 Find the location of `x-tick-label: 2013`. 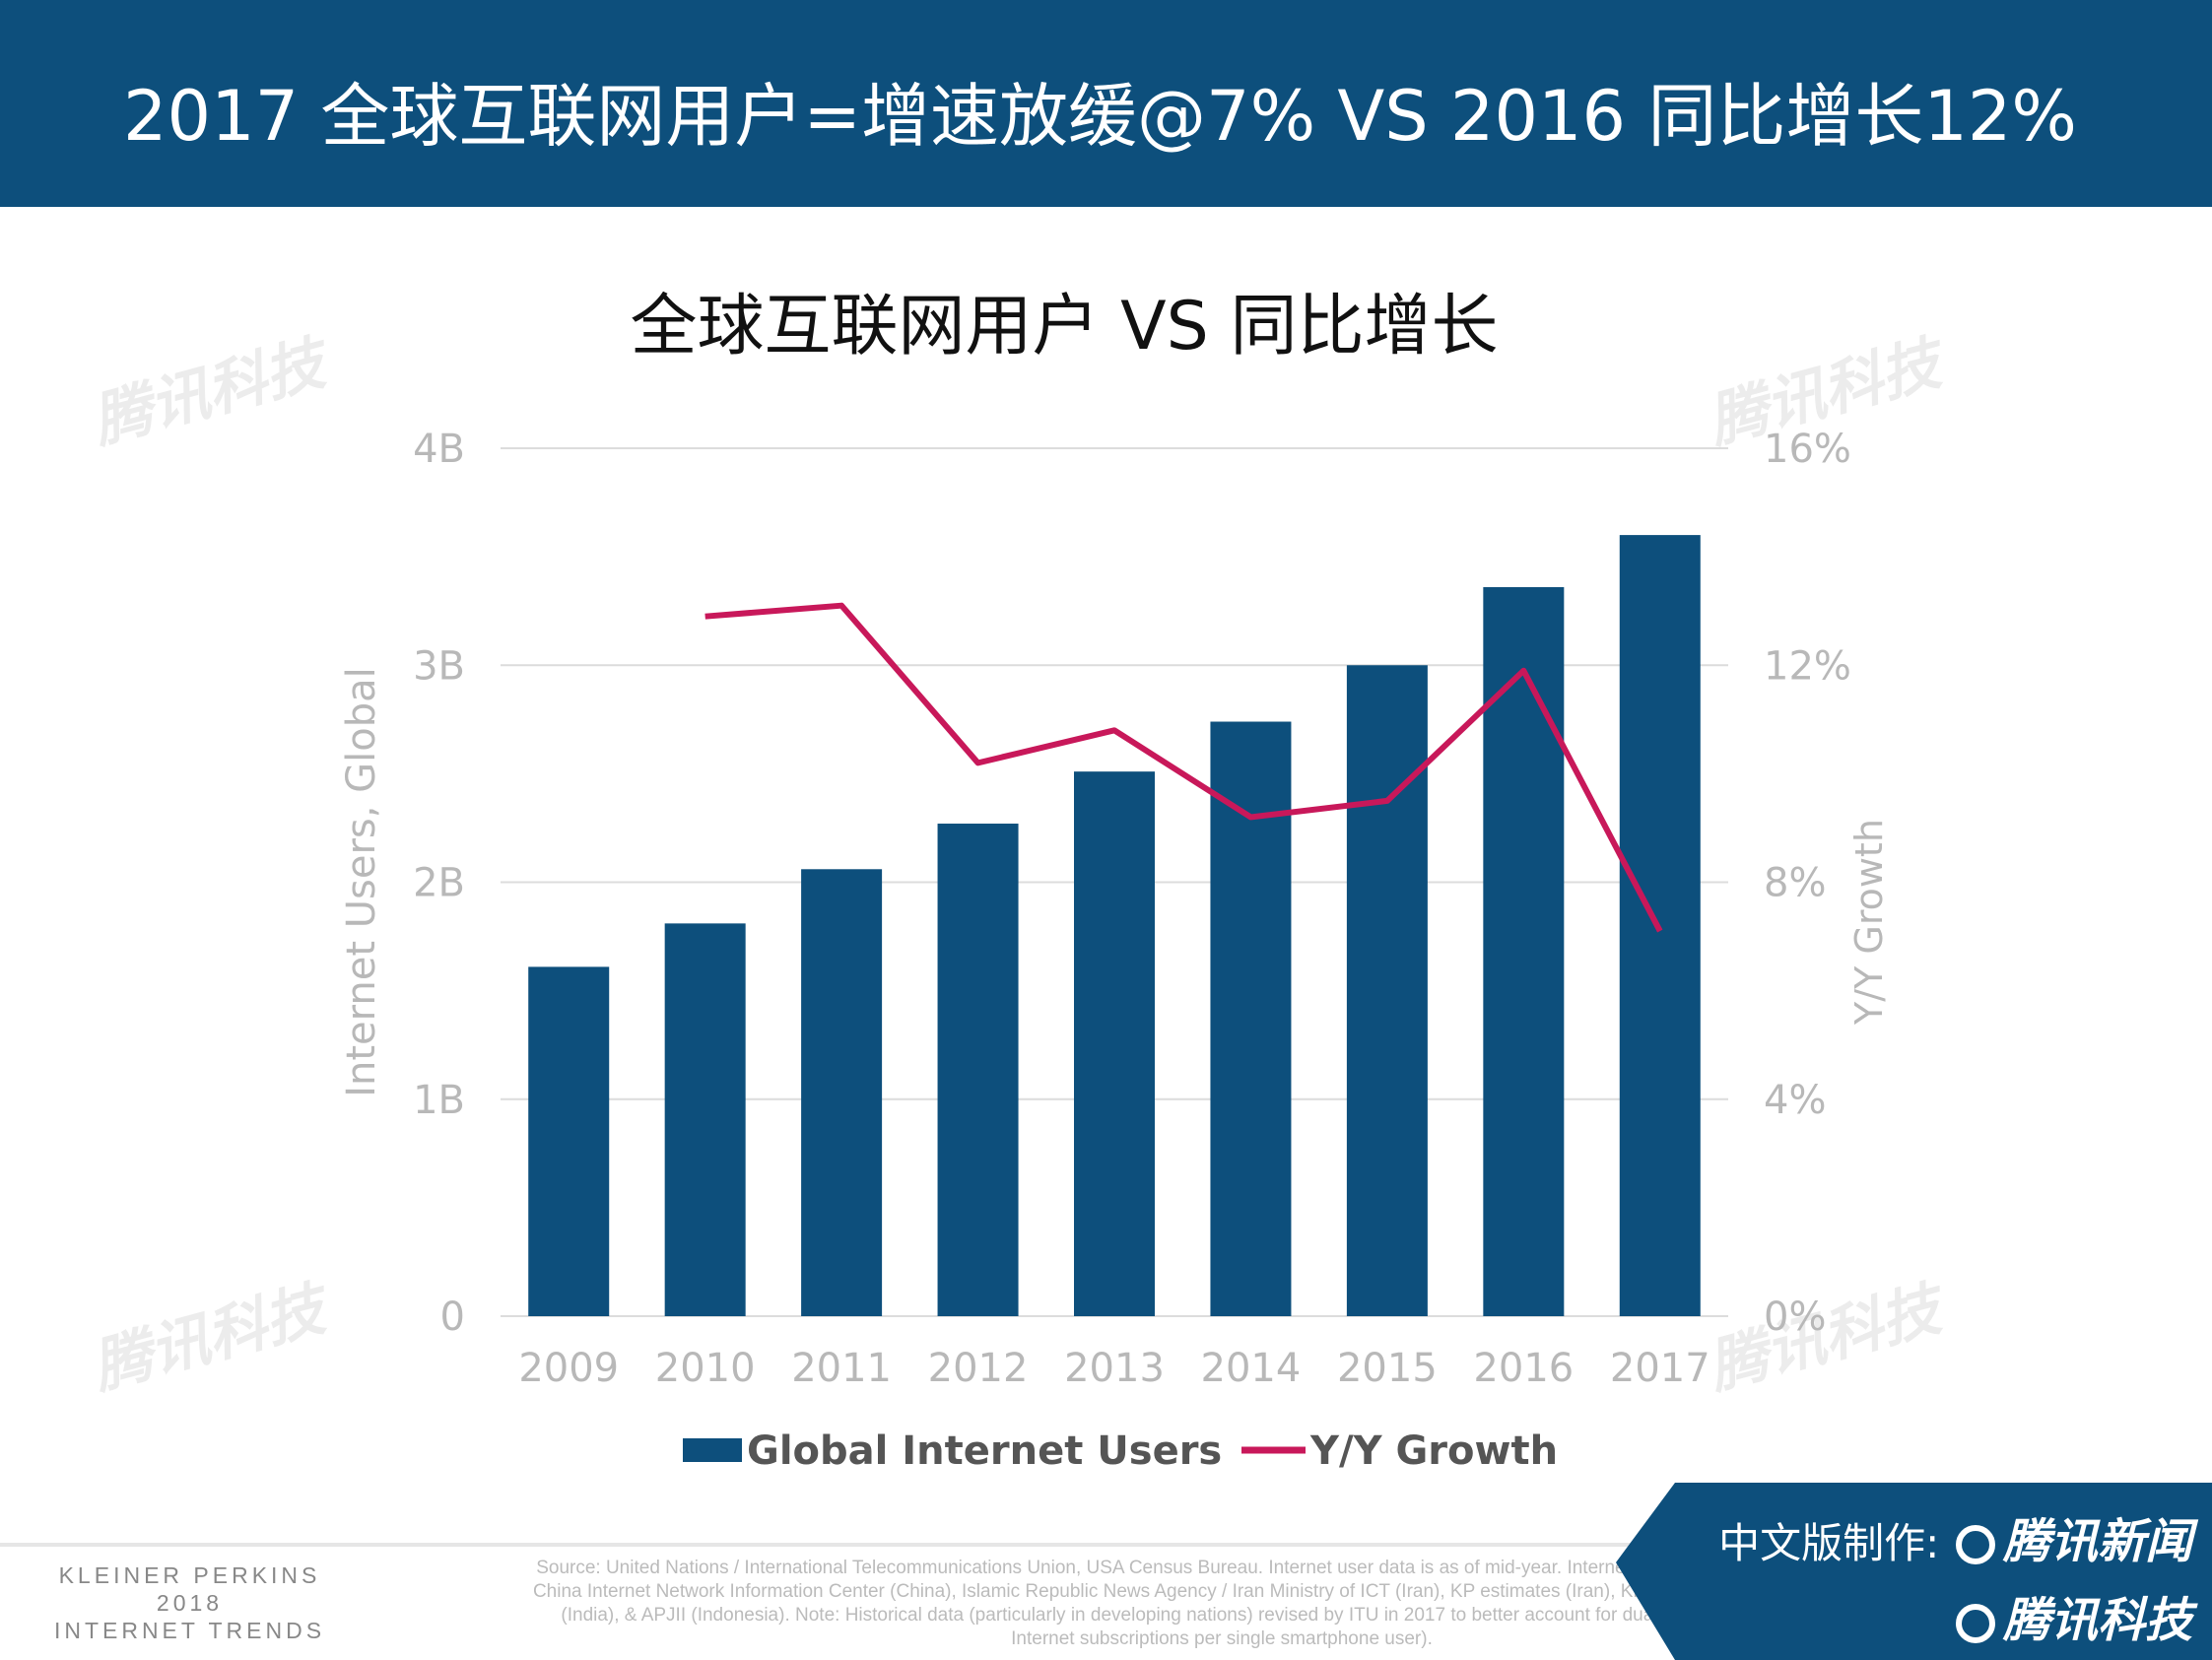

x-tick-label: 2013 is located at coordinates (1114, 1368).